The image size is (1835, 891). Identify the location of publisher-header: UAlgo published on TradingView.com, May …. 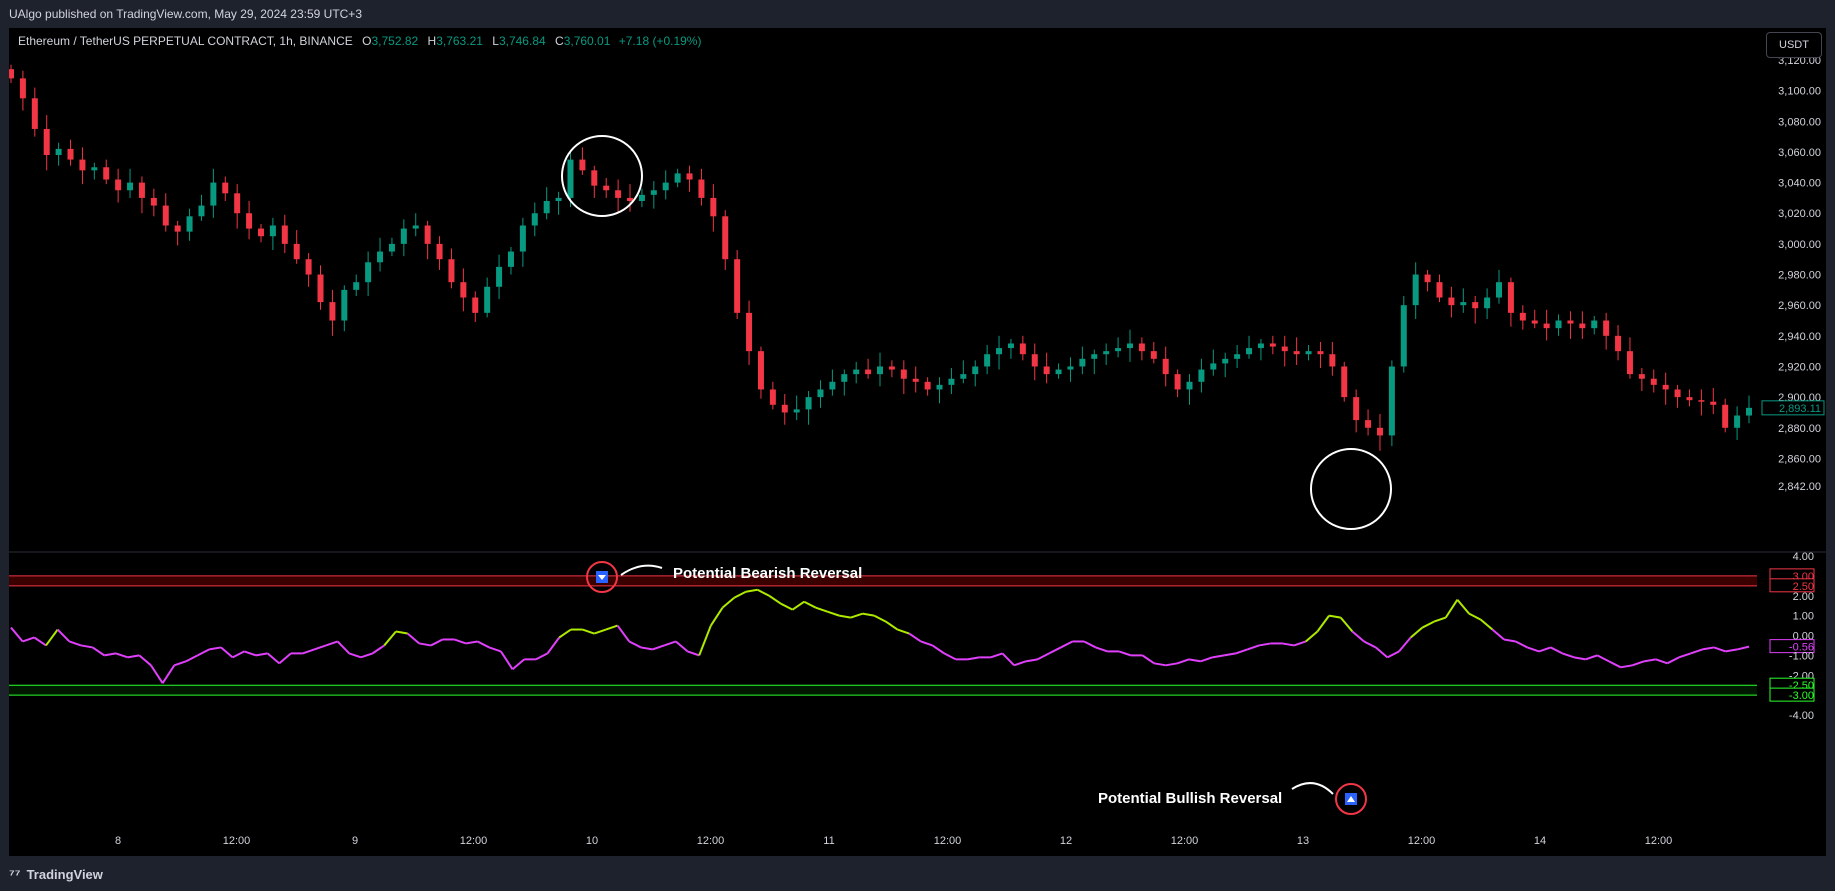
(917, 14).